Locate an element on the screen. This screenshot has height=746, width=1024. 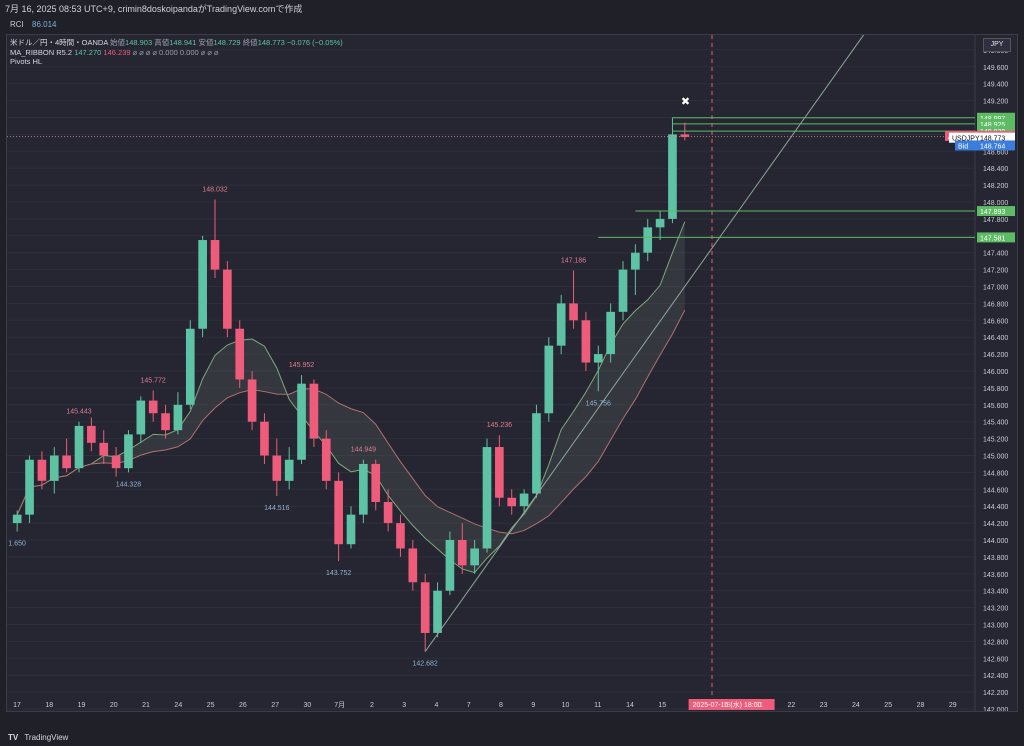
low-label: 安値 is located at coordinates (206, 42).